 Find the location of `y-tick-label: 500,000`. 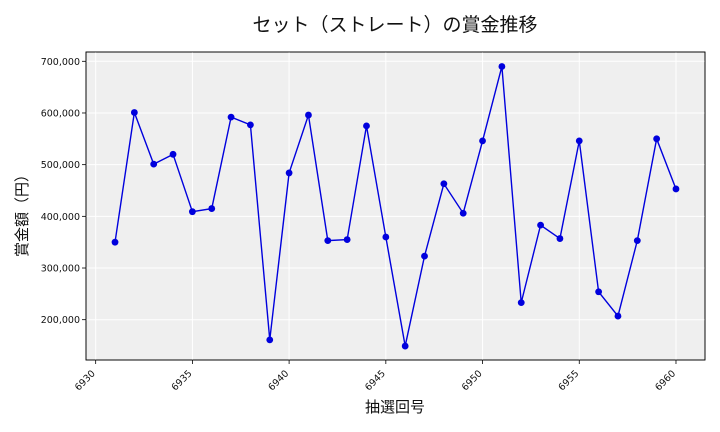

y-tick-label: 500,000 is located at coordinates (60, 165).